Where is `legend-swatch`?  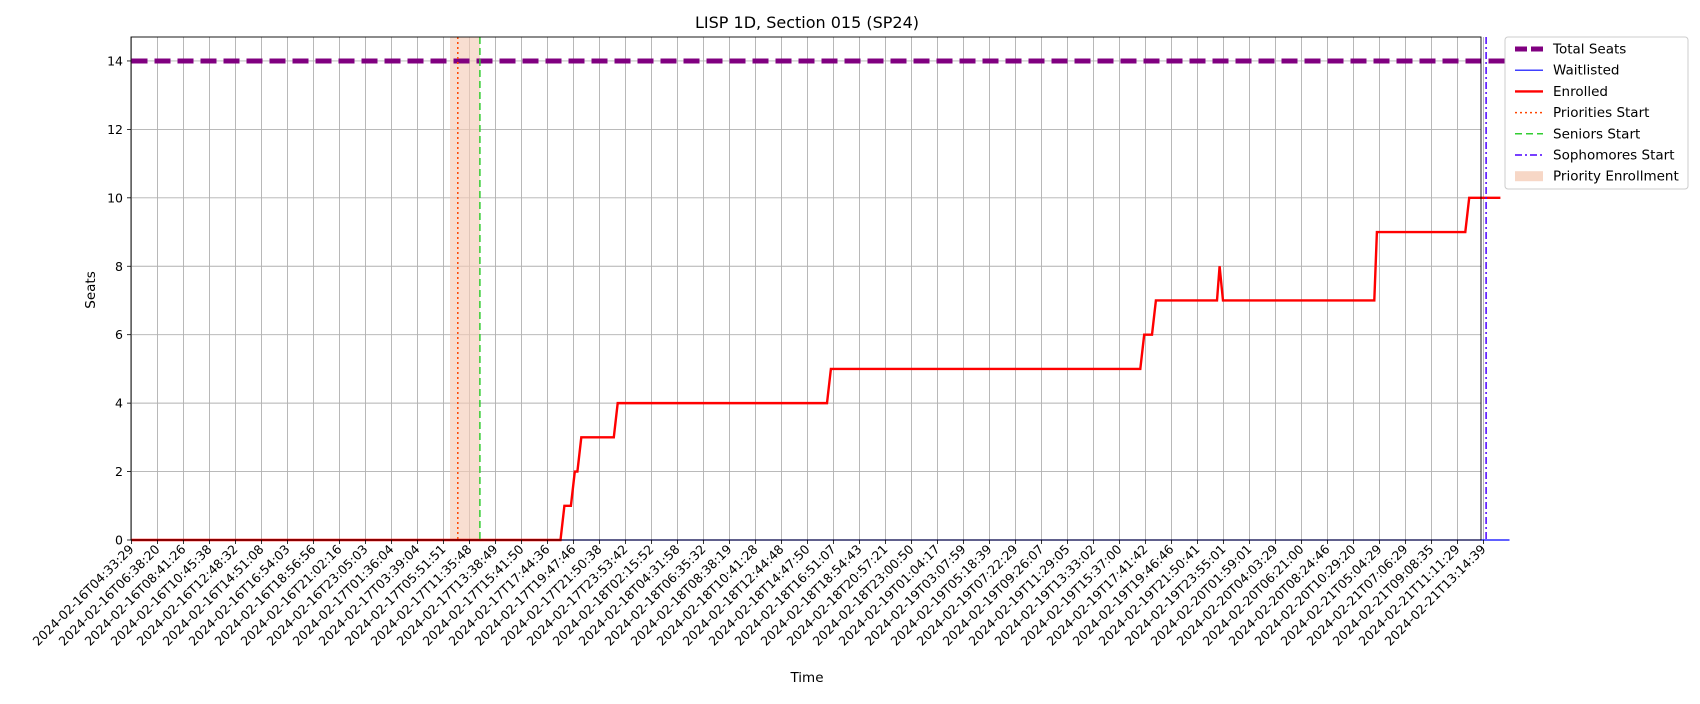 legend-swatch is located at coordinates (1529, 176).